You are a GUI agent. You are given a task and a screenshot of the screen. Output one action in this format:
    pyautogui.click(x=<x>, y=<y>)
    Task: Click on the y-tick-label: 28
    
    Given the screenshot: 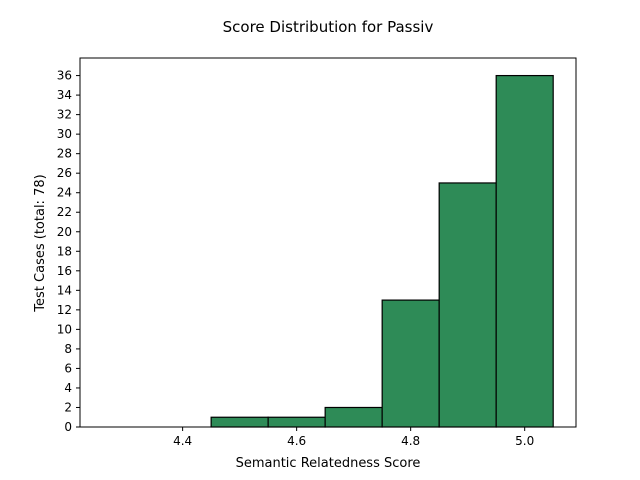 What is the action you would take?
    pyautogui.click(x=64, y=154)
    